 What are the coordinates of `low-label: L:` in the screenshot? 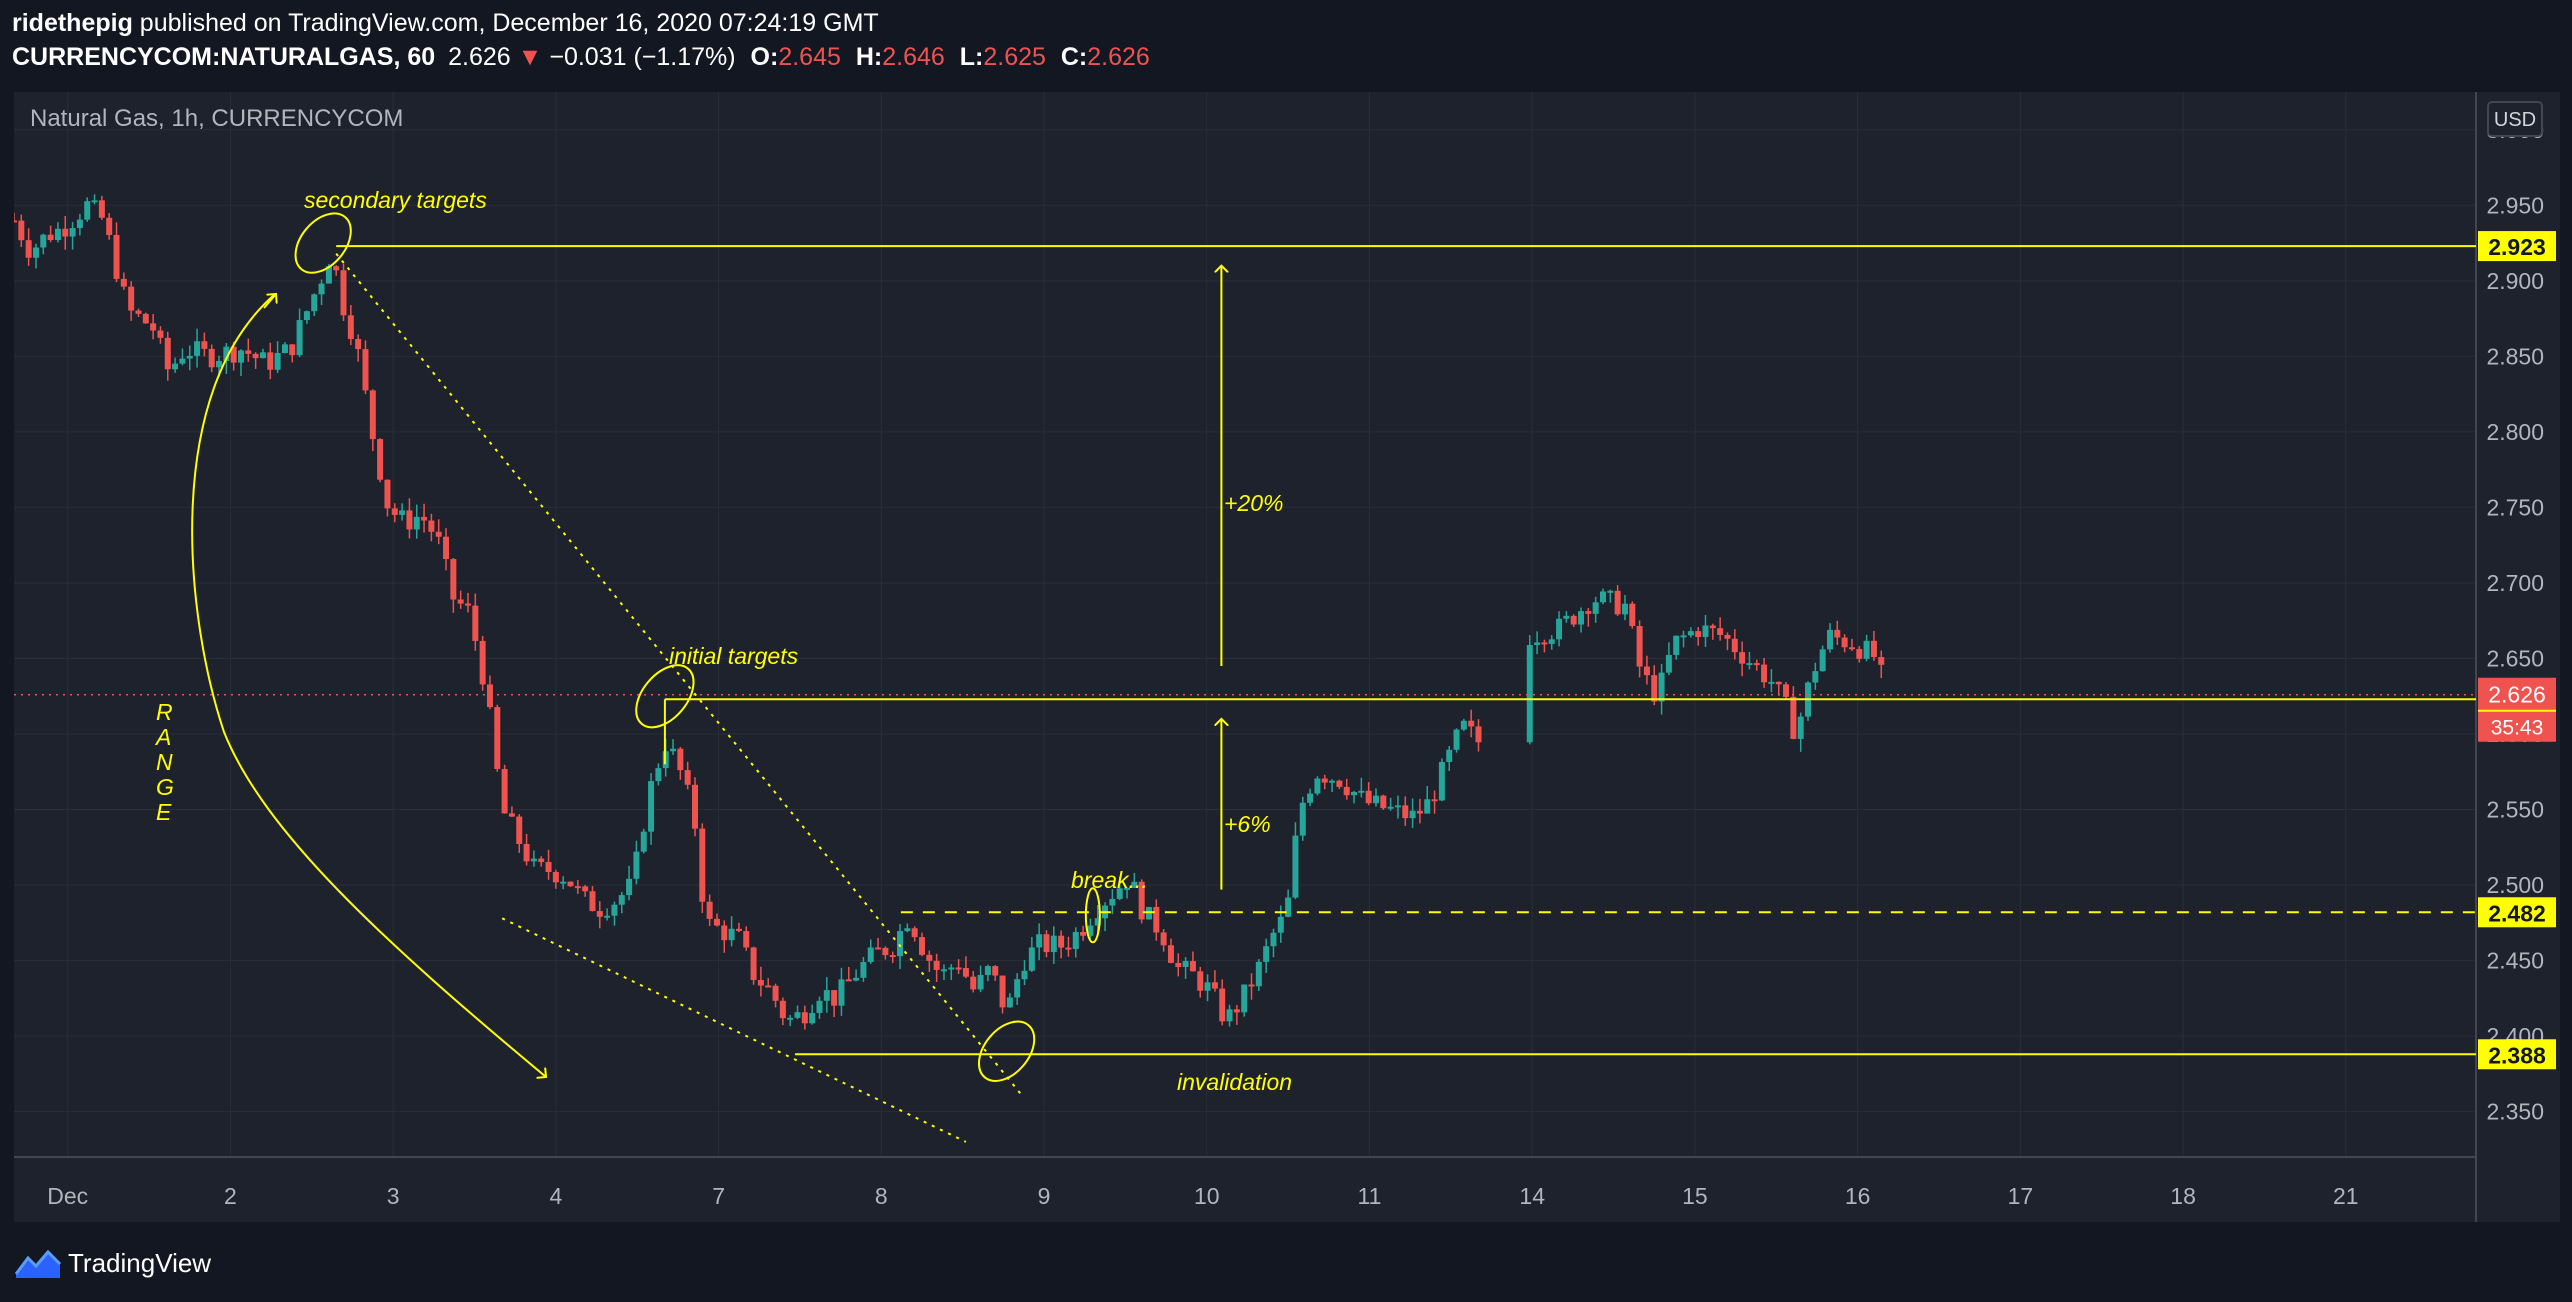 It's located at (971, 57).